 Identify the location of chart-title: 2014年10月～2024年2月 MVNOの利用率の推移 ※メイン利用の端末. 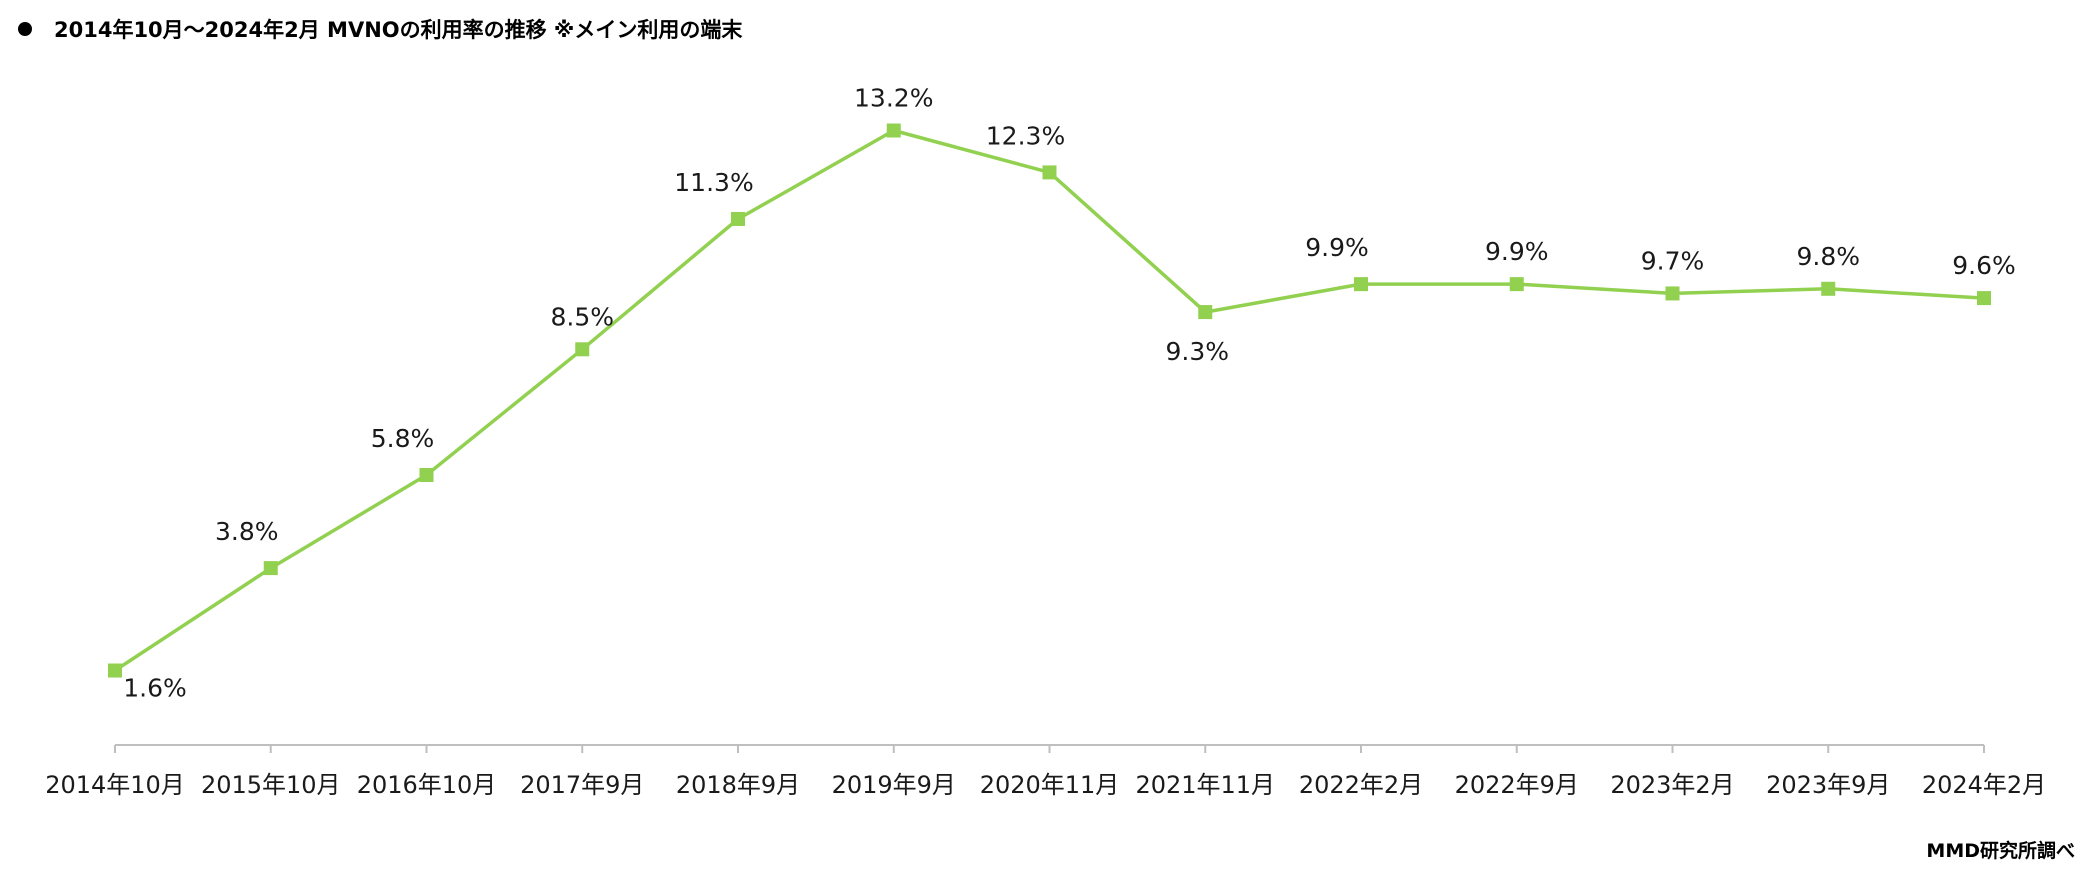
(380, 29).